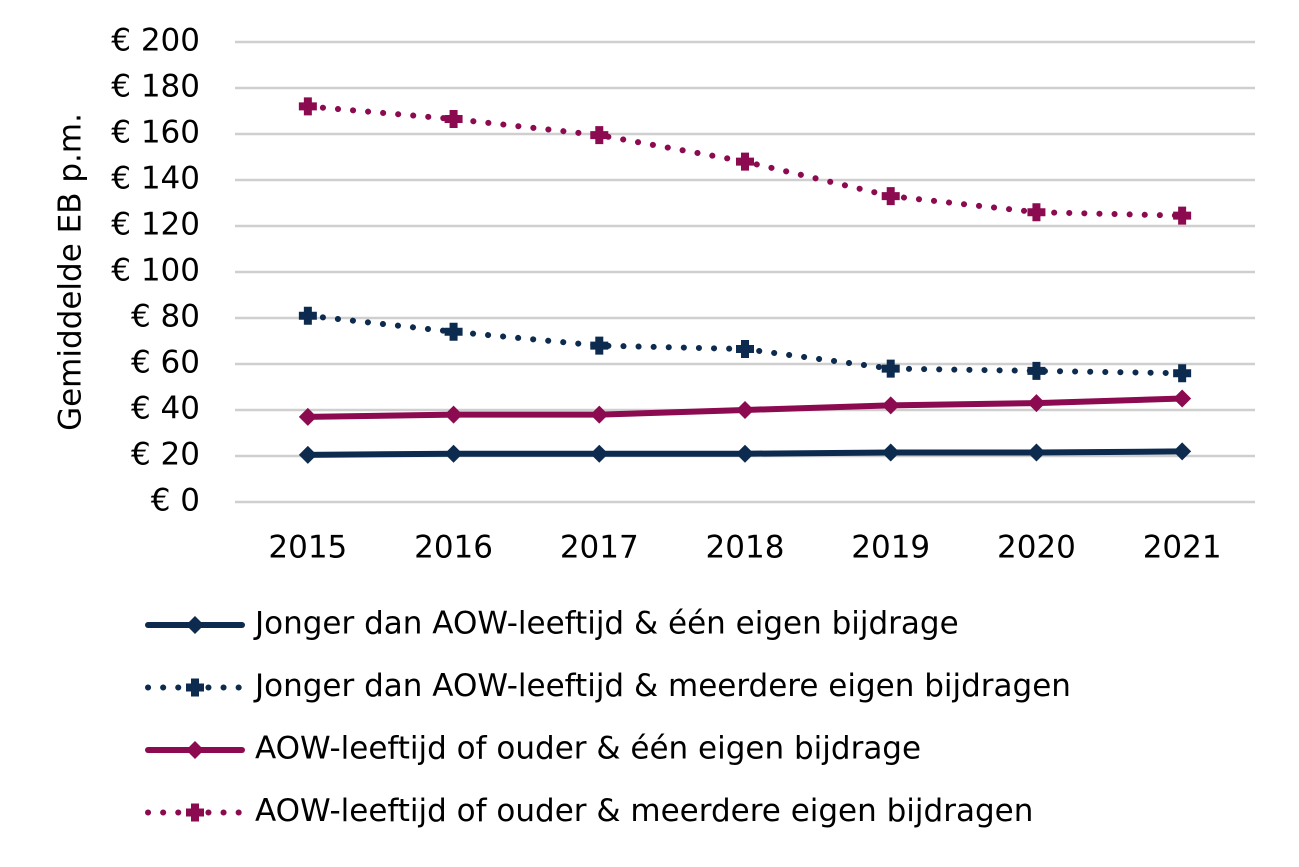 This screenshot has height=867, width=1299. Describe the element at coordinates (165, 317) in the screenshot. I see `y-tick-label: € 80` at that location.